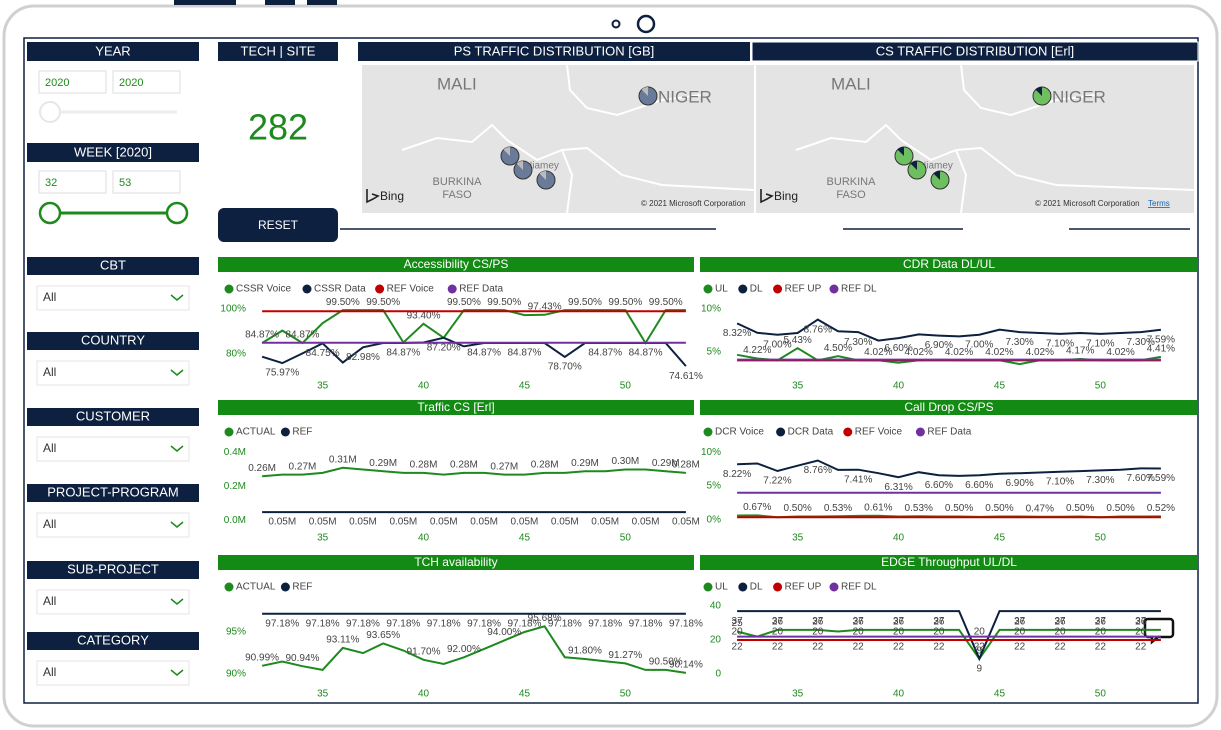 The width and height of the screenshot is (1221, 730). Describe the element at coordinates (323, 694) in the screenshot. I see `x-tick-label: 35` at that location.